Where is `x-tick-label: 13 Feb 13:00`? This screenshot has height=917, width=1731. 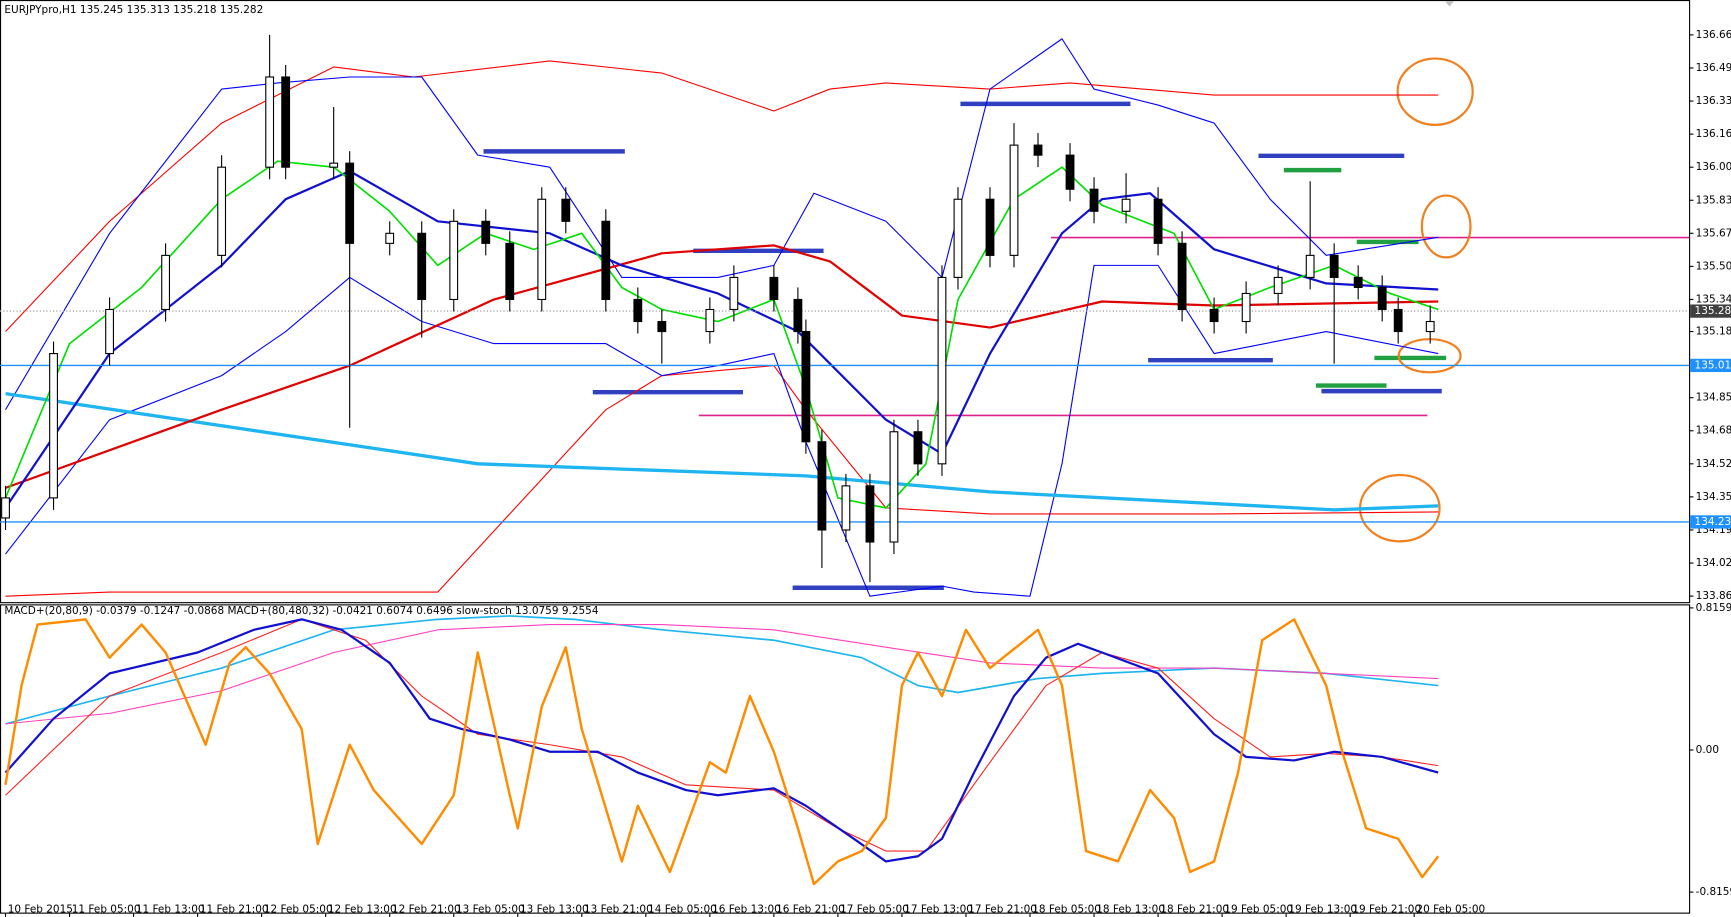 x-tick-label: 13 Feb 13:00 is located at coordinates (554, 909).